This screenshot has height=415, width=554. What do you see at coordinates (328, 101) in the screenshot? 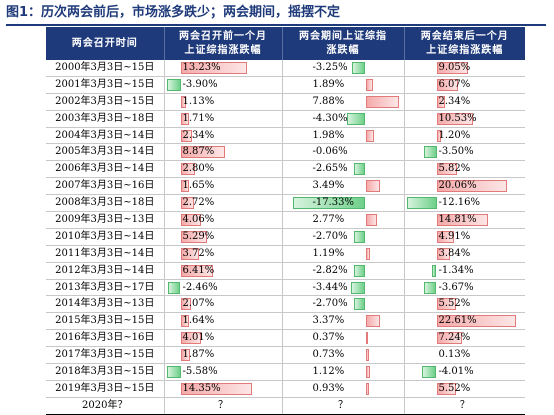
I see `percent-value: 7.88%` at bounding box center [328, 101].